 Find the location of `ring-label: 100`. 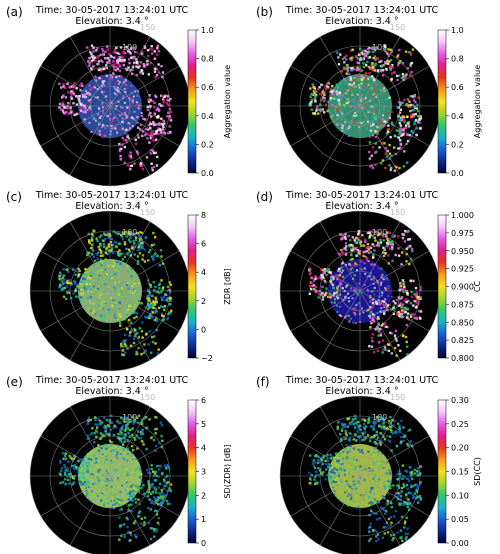

ring-label: 100 is located at coordinates (129, 417).